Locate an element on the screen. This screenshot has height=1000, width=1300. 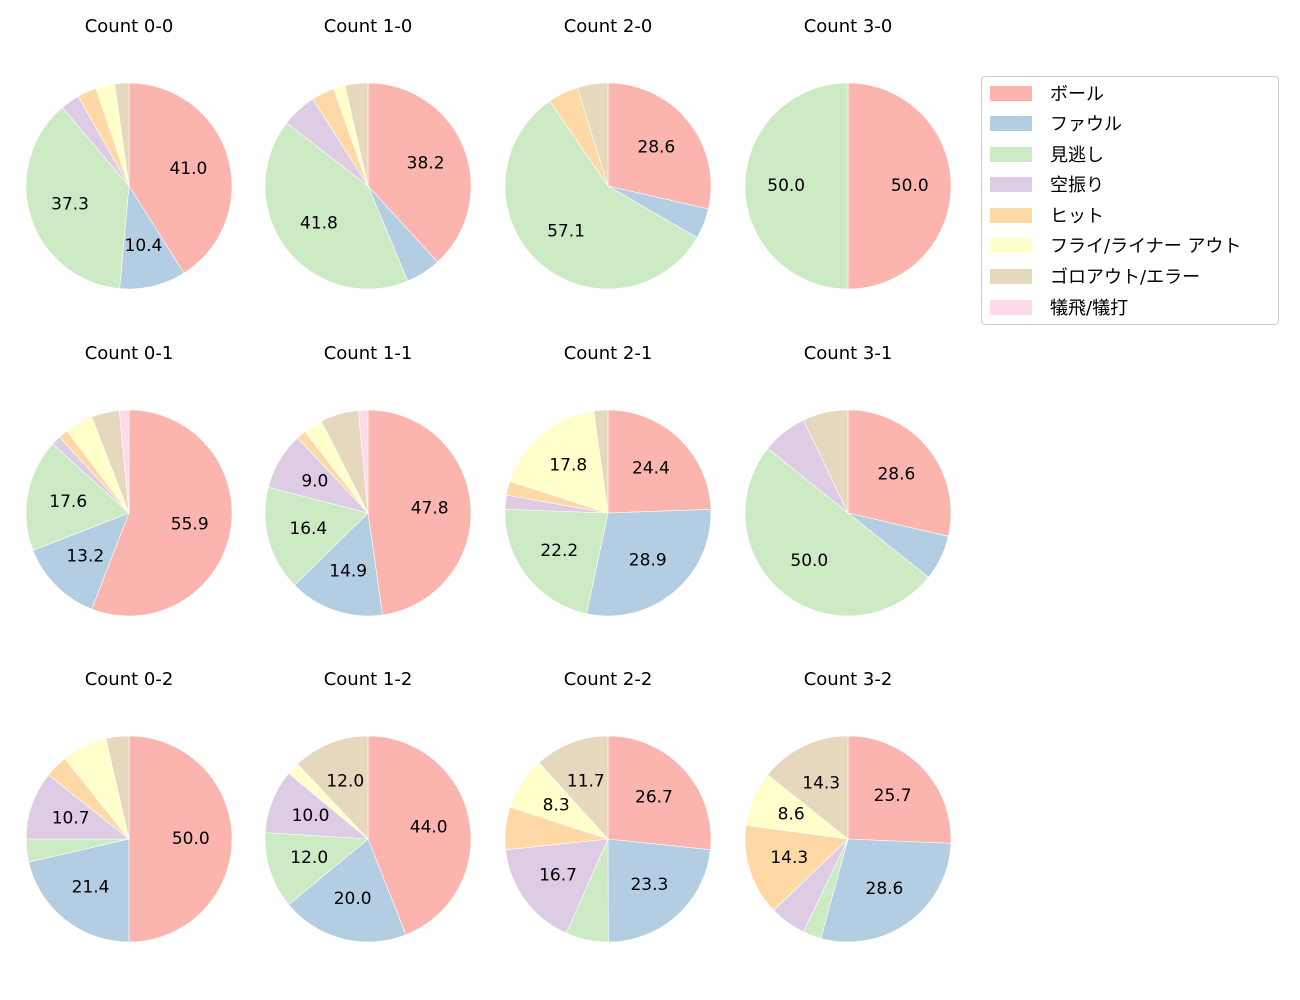
pie-chart: Count 0-2 50.0 21.4 10.7 is located at coordinates (129, 803).